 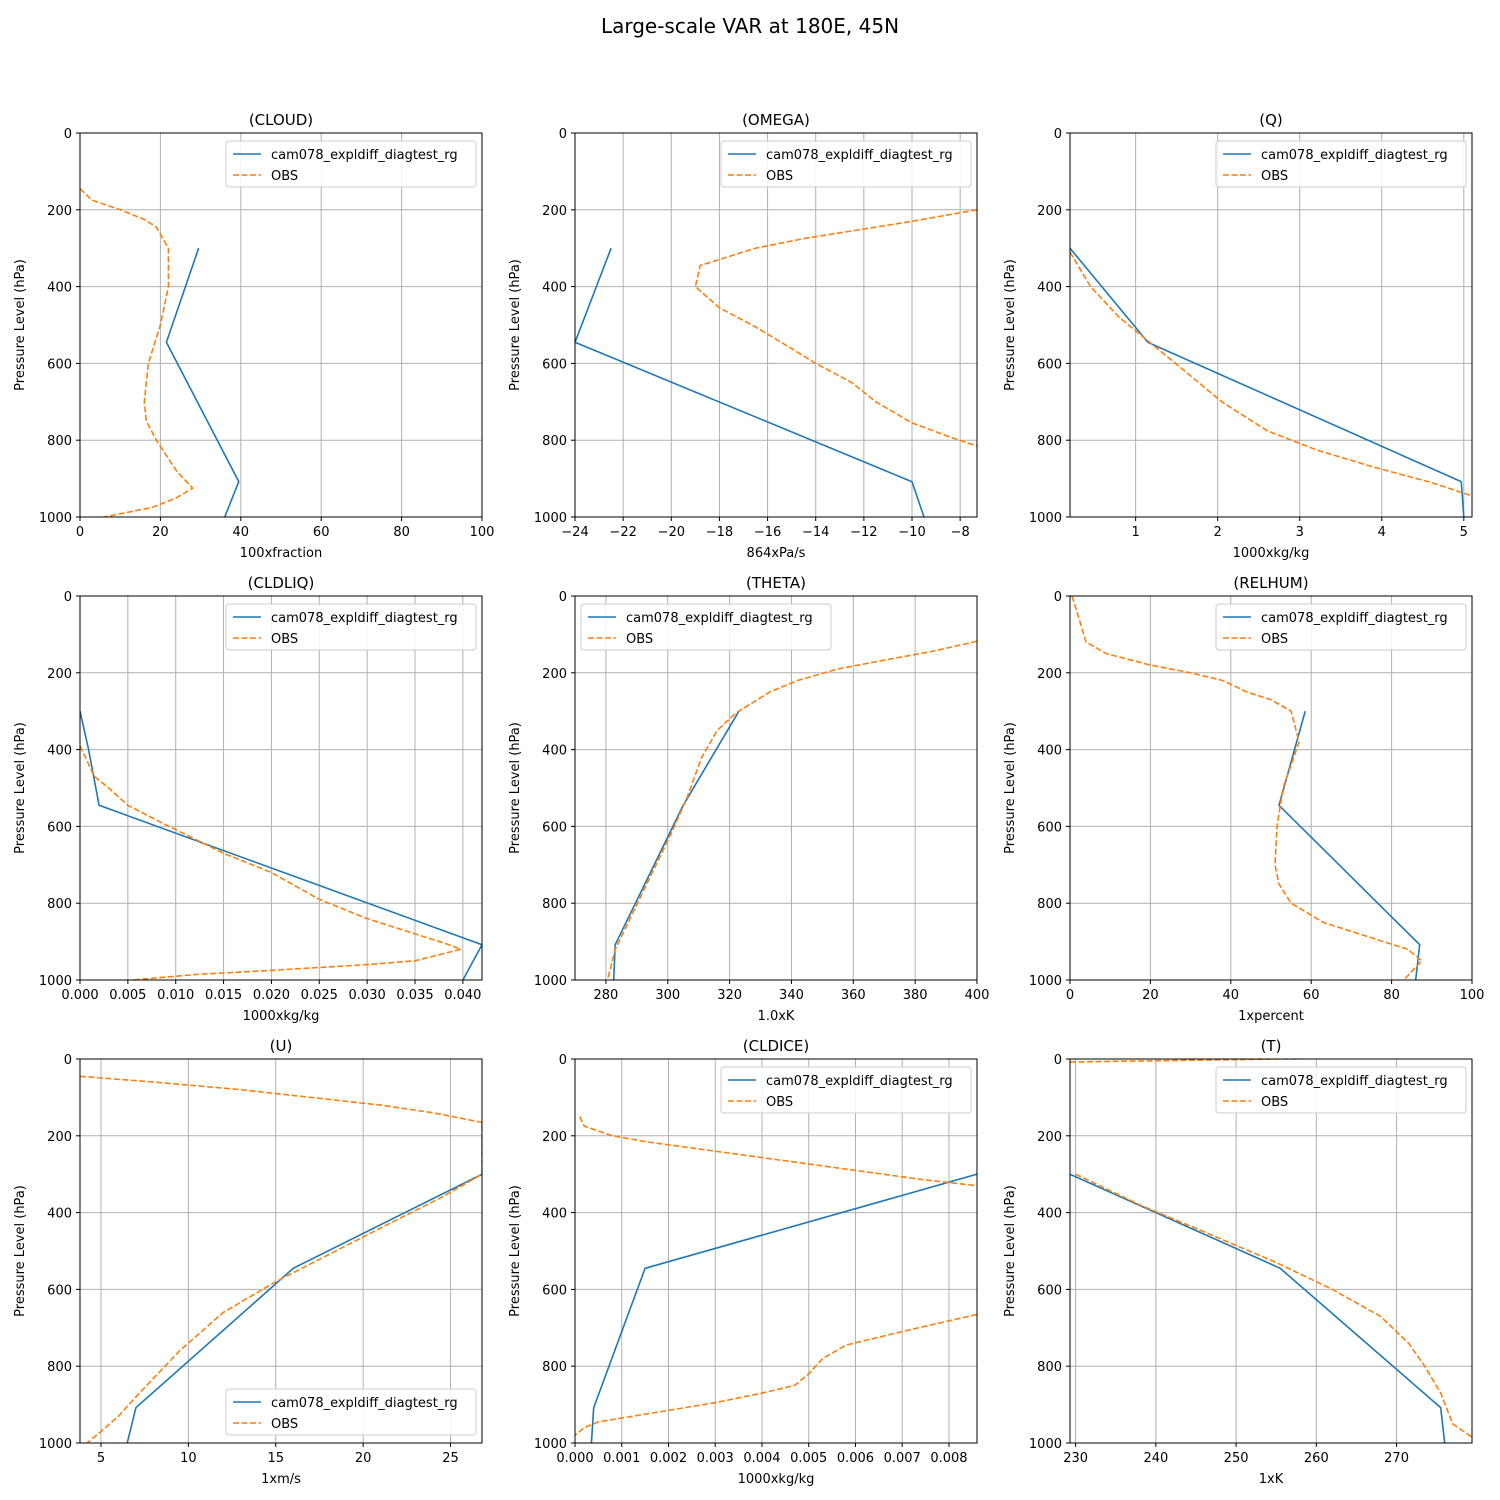 What do you see at coordinates (281, 583) in the screenshot?
I see `subplot-title: (CLDLIQ)` at bounding box center [281, 583].